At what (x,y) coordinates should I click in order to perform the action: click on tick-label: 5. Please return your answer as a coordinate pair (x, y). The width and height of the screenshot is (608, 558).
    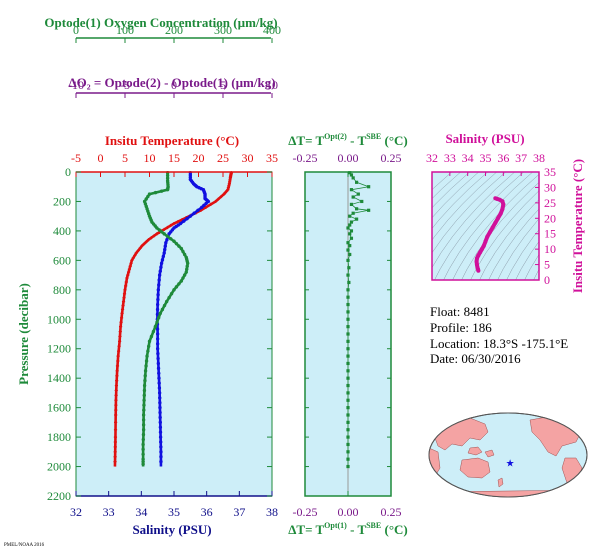
    Looking at the image, I should click on (223, 85).